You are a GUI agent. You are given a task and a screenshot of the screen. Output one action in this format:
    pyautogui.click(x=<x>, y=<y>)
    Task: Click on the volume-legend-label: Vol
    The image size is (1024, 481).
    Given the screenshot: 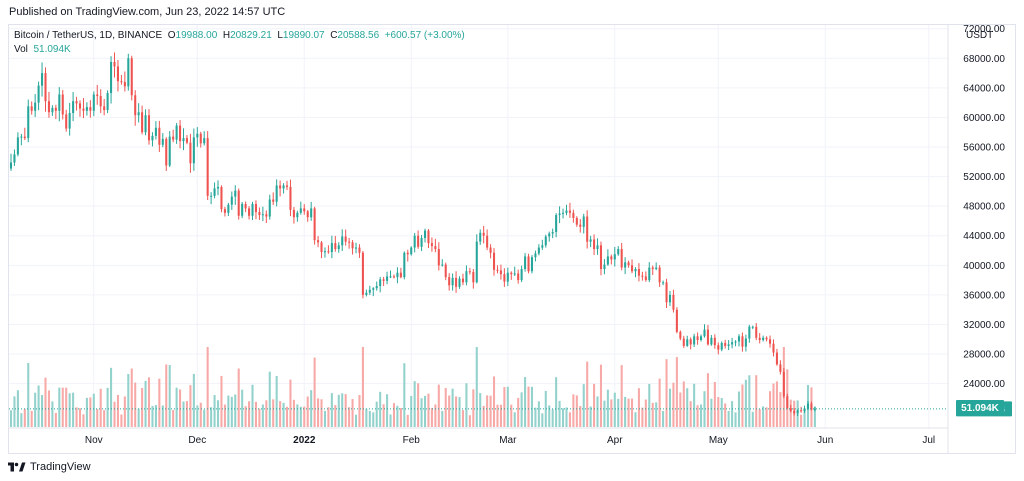 What is the action you would take?
    pyautogui.click(x=21, y=49)
    